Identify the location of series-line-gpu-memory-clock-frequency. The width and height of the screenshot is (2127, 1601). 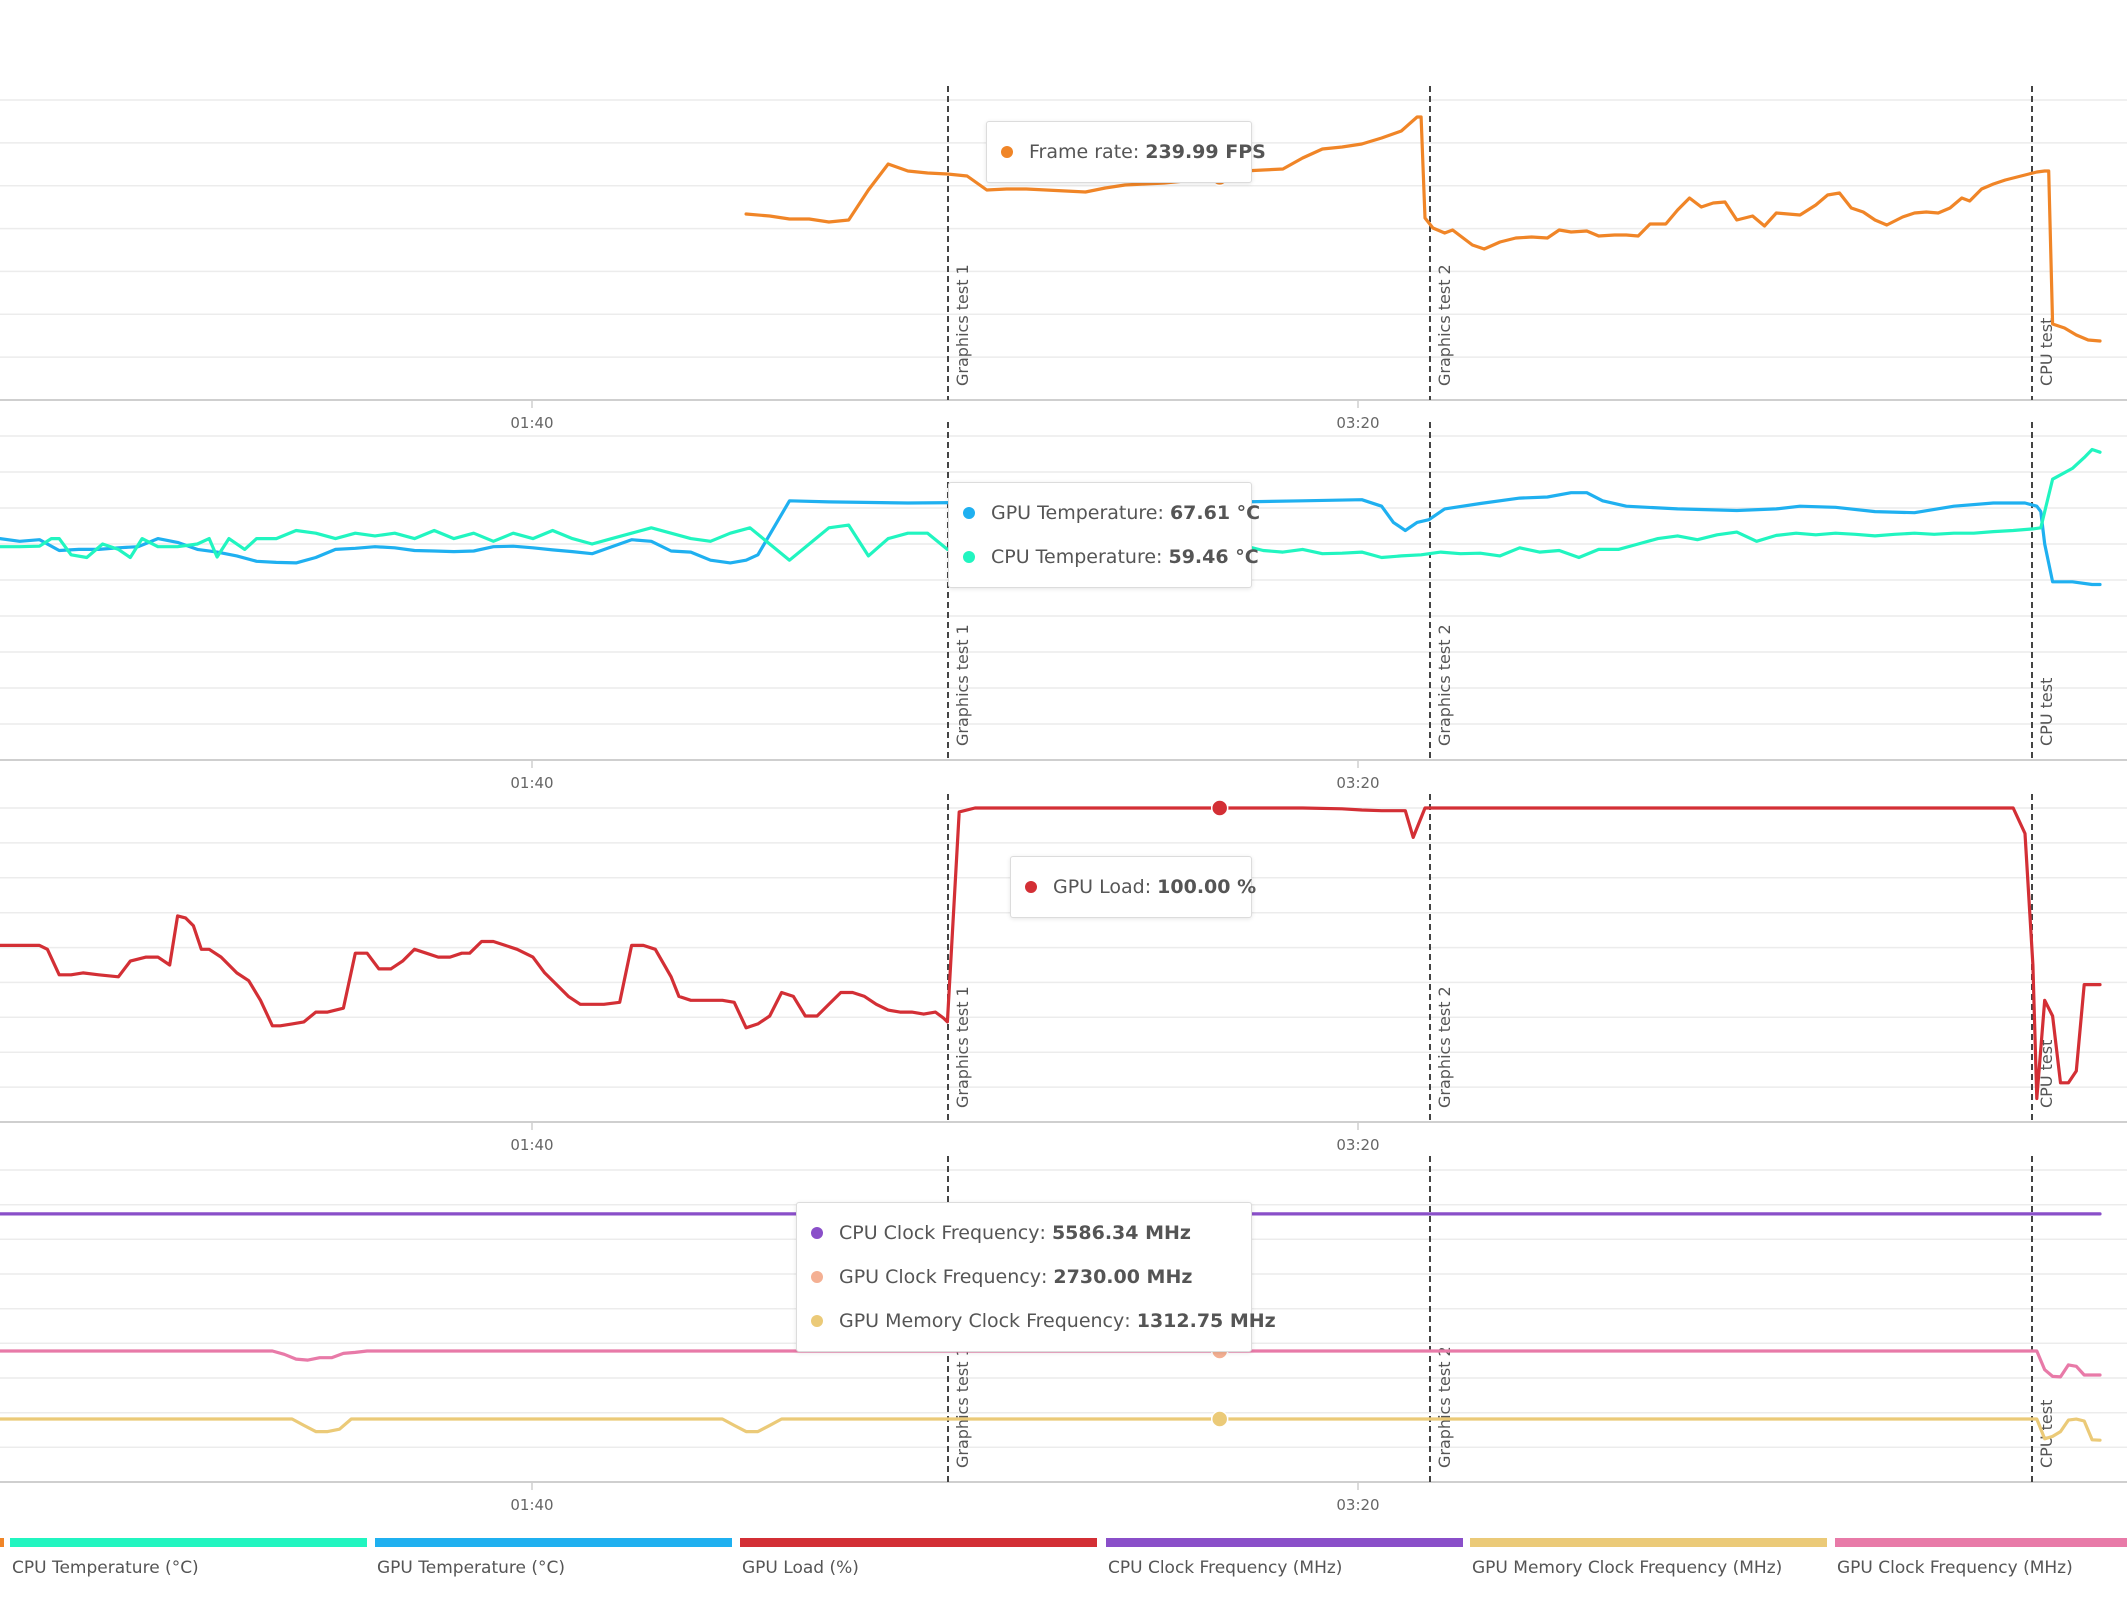
(1051, 1429).